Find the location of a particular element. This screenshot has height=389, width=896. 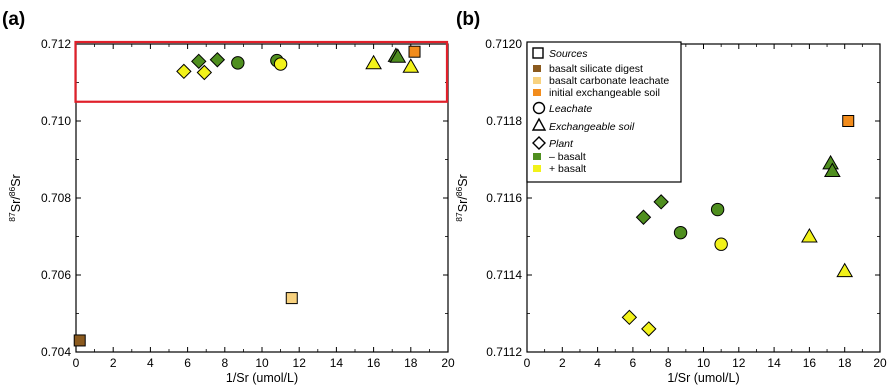

legend-swatch-initial-soil is located at coordinates (537, 92).